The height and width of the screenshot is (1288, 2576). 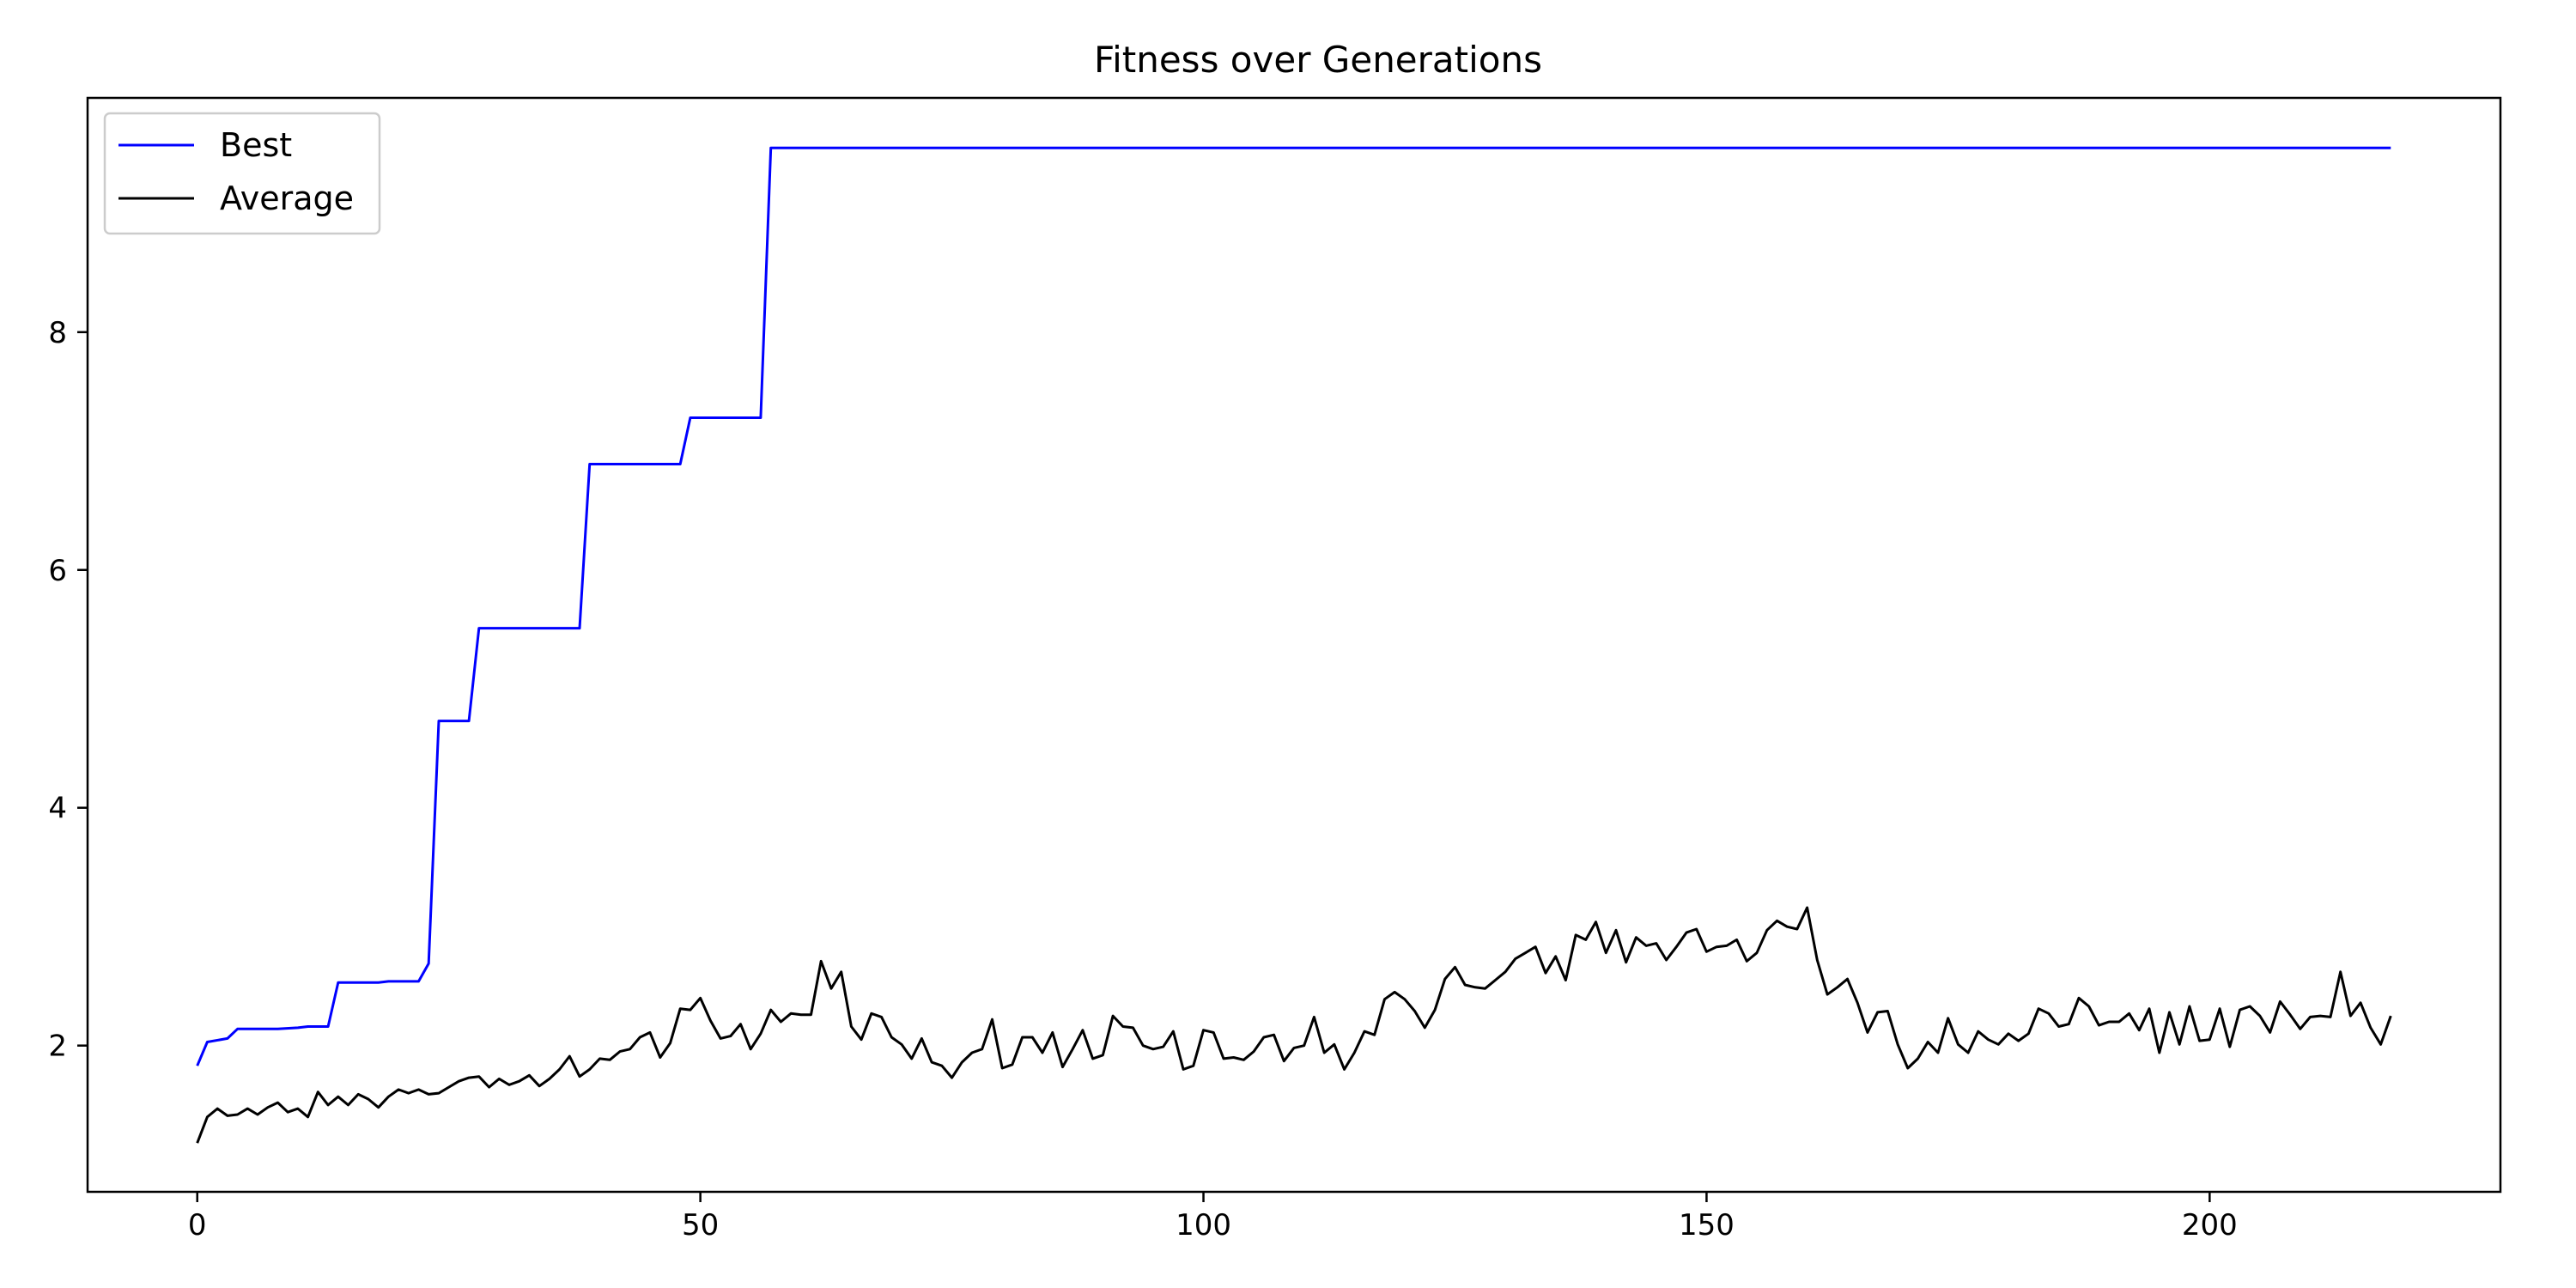 I want to click on x-tick-label: 200, so click(x=2210, y=1225).